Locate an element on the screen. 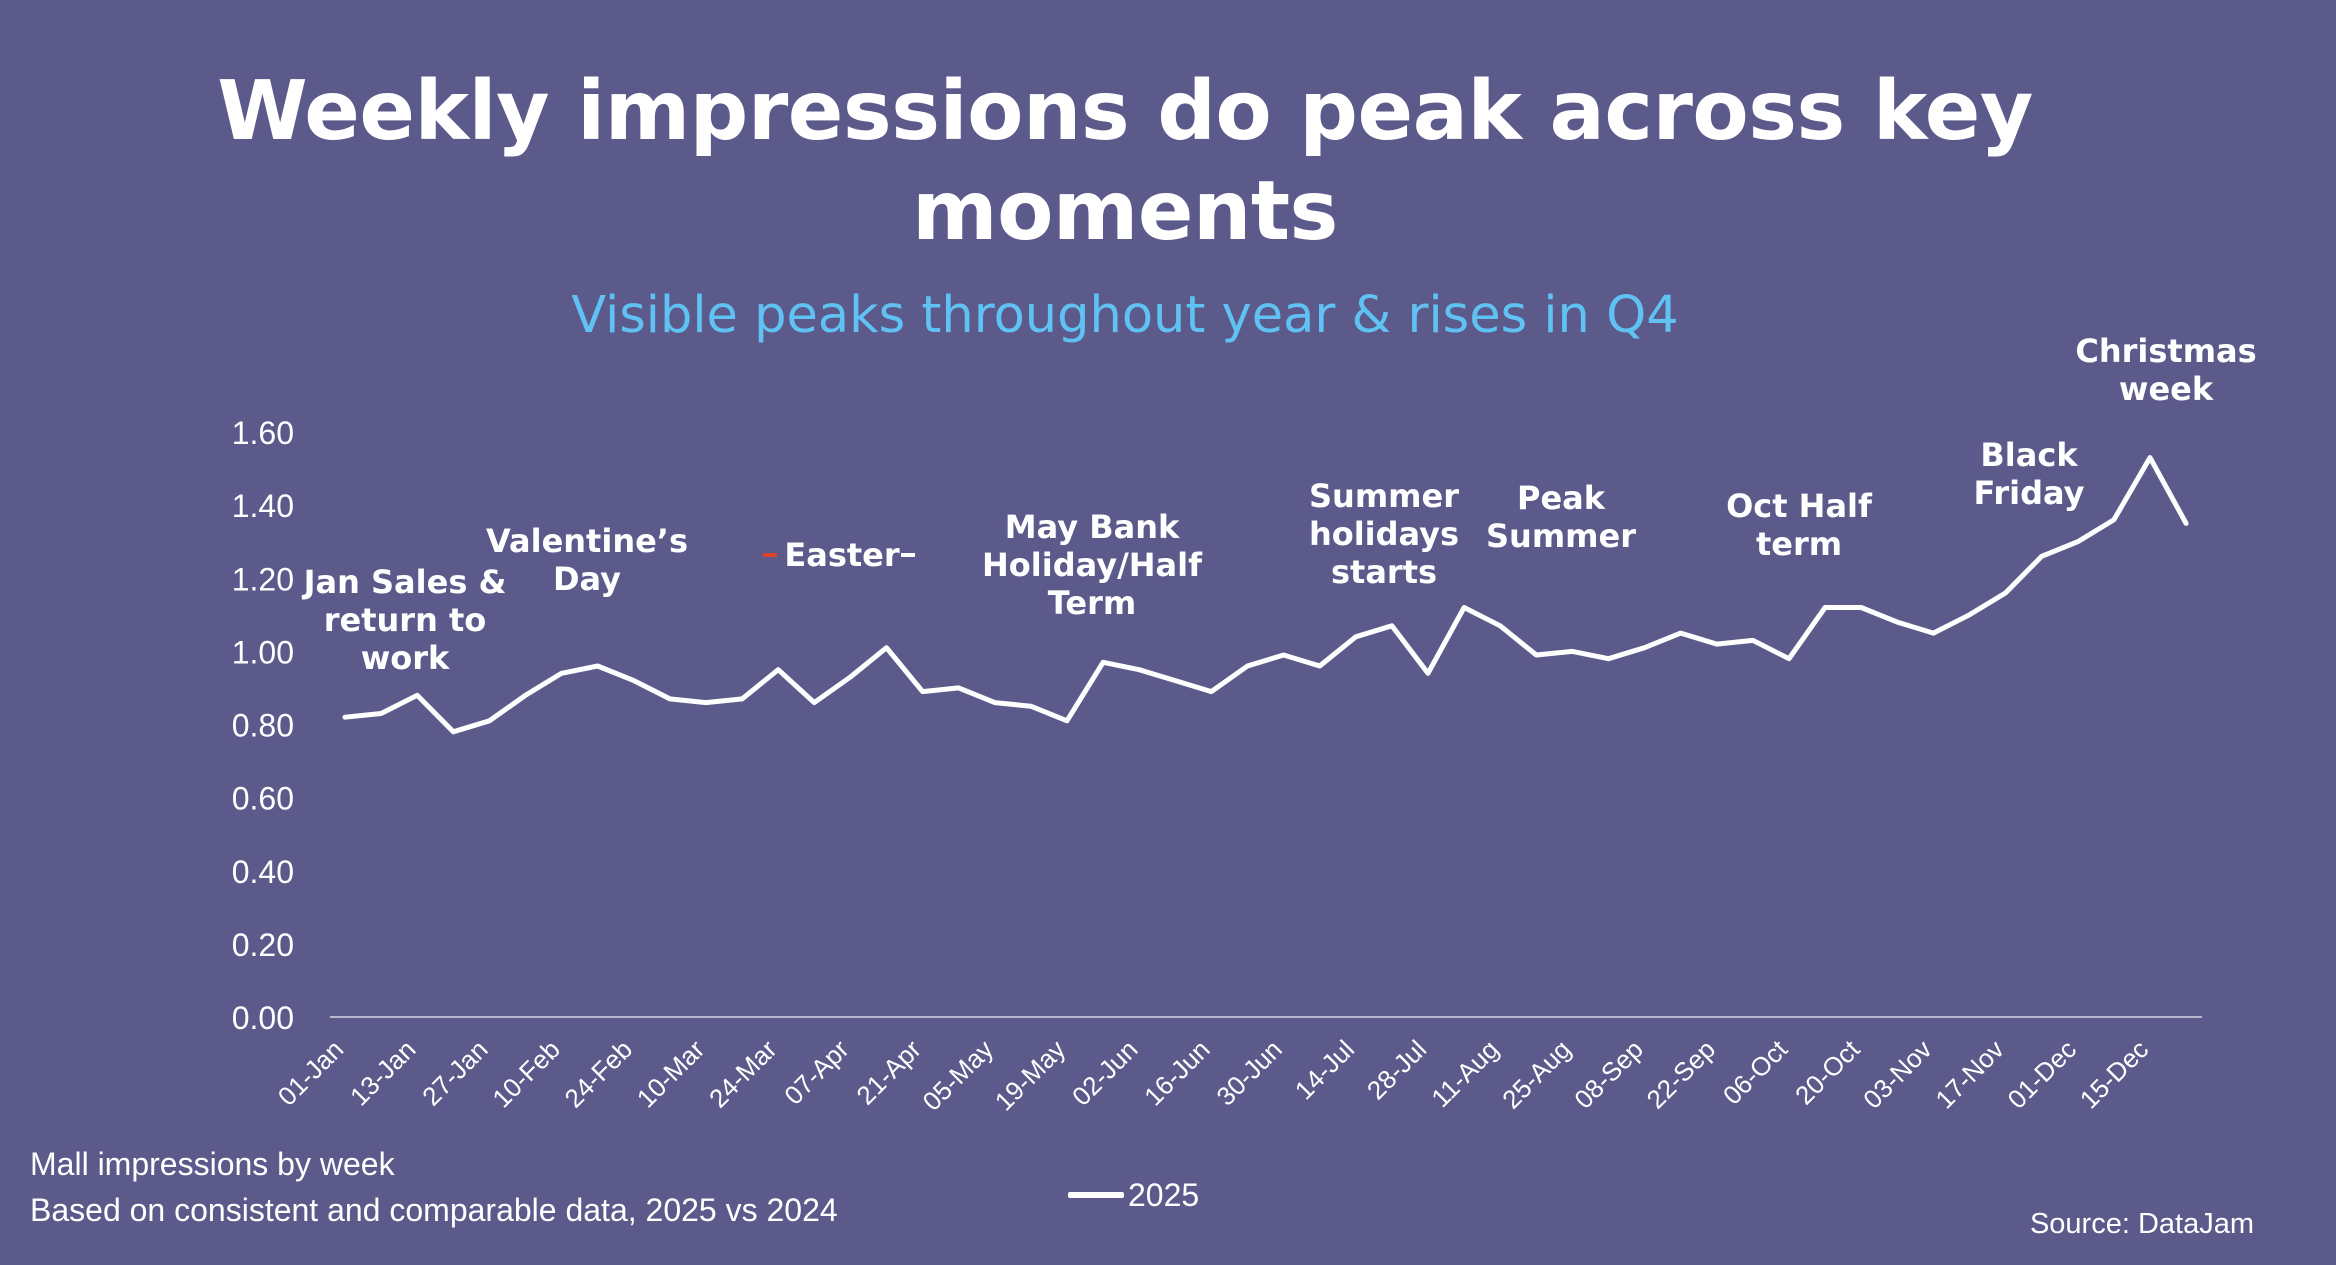  annotation-line: Oct Half is located at coordinates (1799, 506).